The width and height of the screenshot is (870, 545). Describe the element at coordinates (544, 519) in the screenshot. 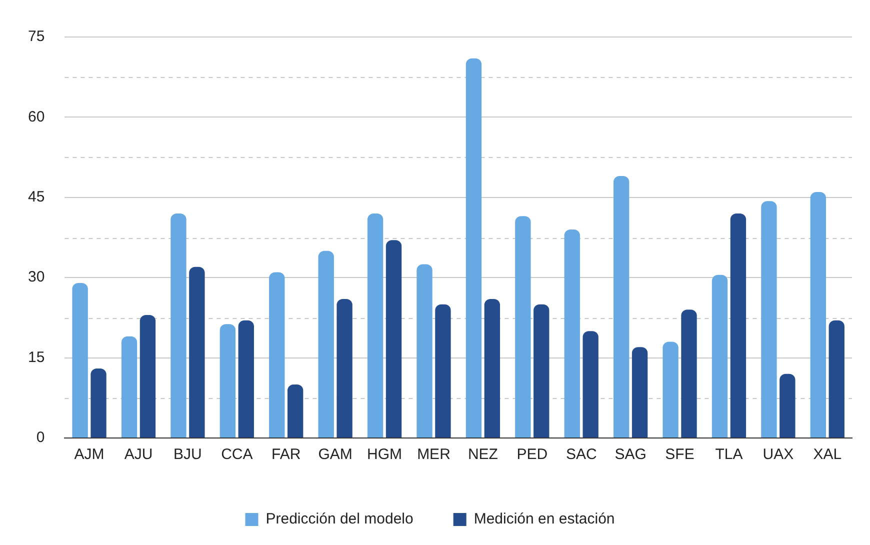

I see `legend-label: Medición en estación` at that location.